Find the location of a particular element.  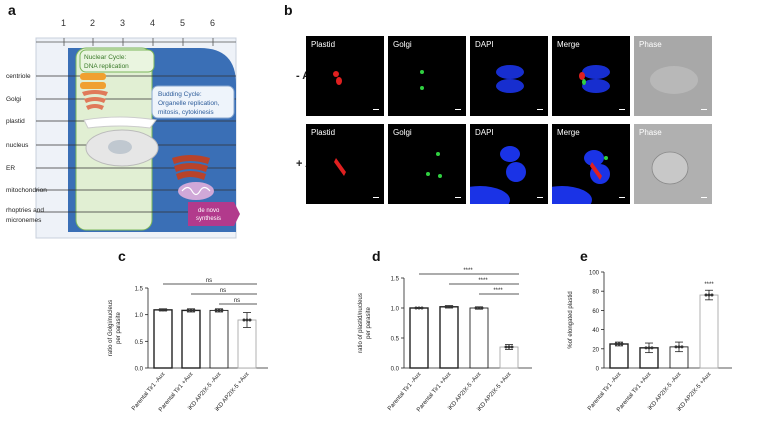

svg-text: synthesis is located at coordinates (208, 219).